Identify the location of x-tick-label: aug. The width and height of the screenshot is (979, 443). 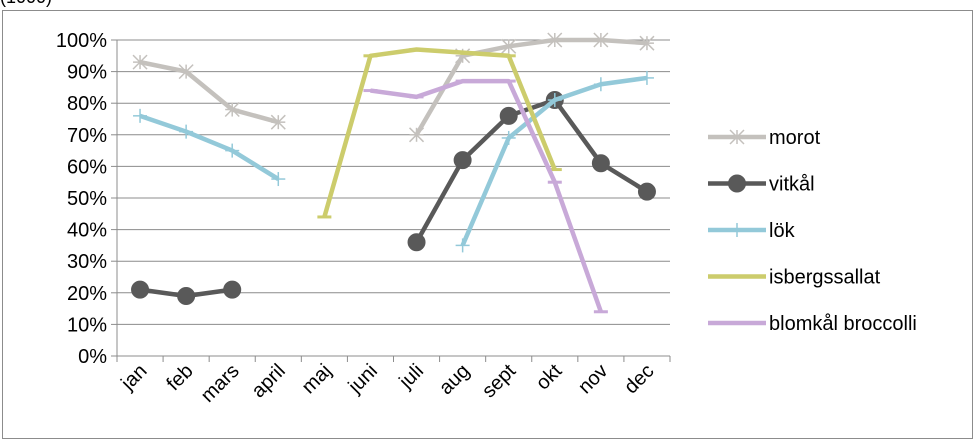
(454, 379).